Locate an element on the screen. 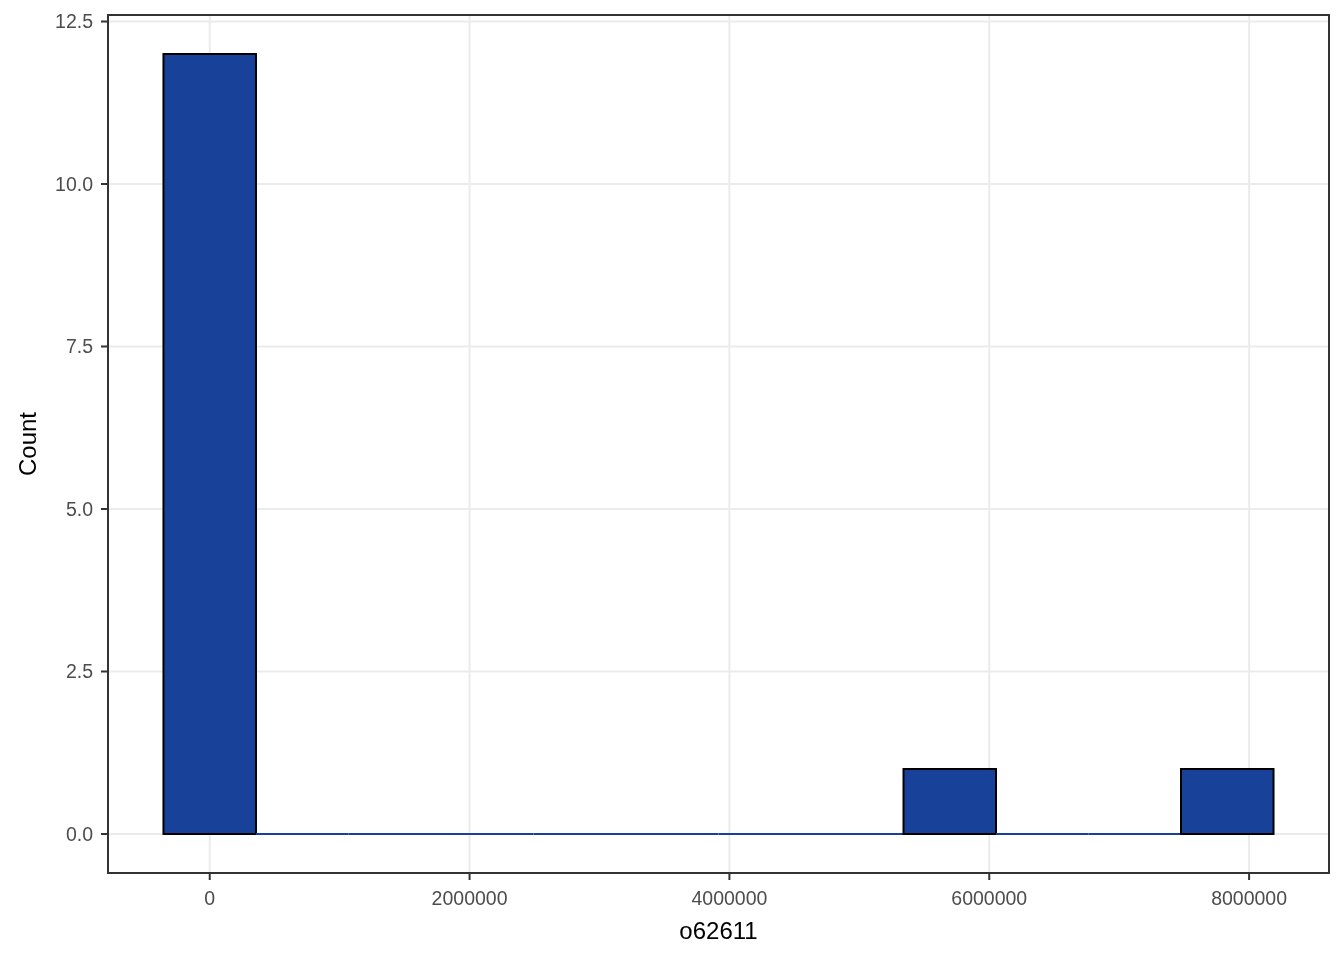  x-tick-label: 2000000 is located at coordinates (469, 897).